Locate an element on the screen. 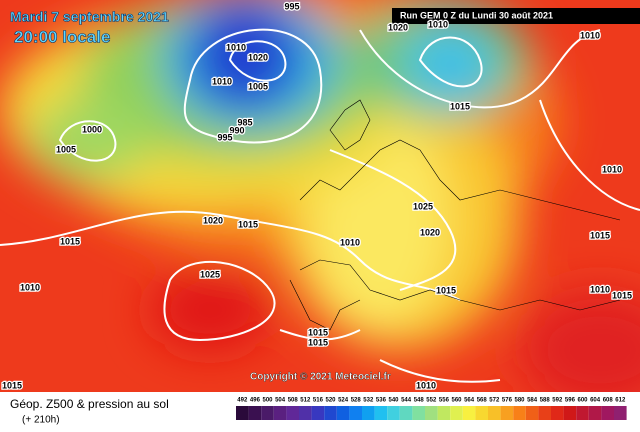 Image resolution: width=640 pixels, height=432 pixels. legend-lead: (+ 210h) is located at coordinates (41, 420).